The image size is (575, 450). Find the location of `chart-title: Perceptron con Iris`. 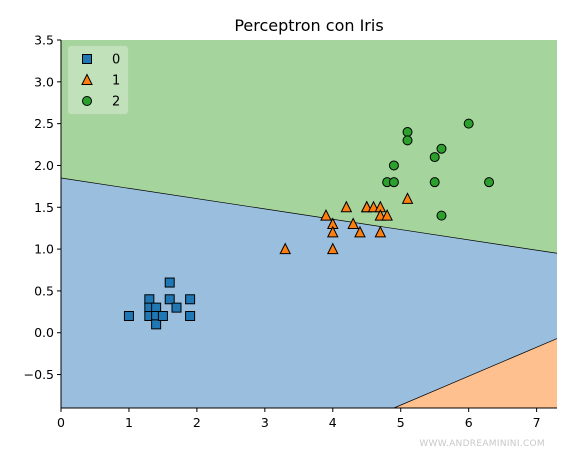

chart-title: Perceptron con Iris is located at coordinates (308, 25).